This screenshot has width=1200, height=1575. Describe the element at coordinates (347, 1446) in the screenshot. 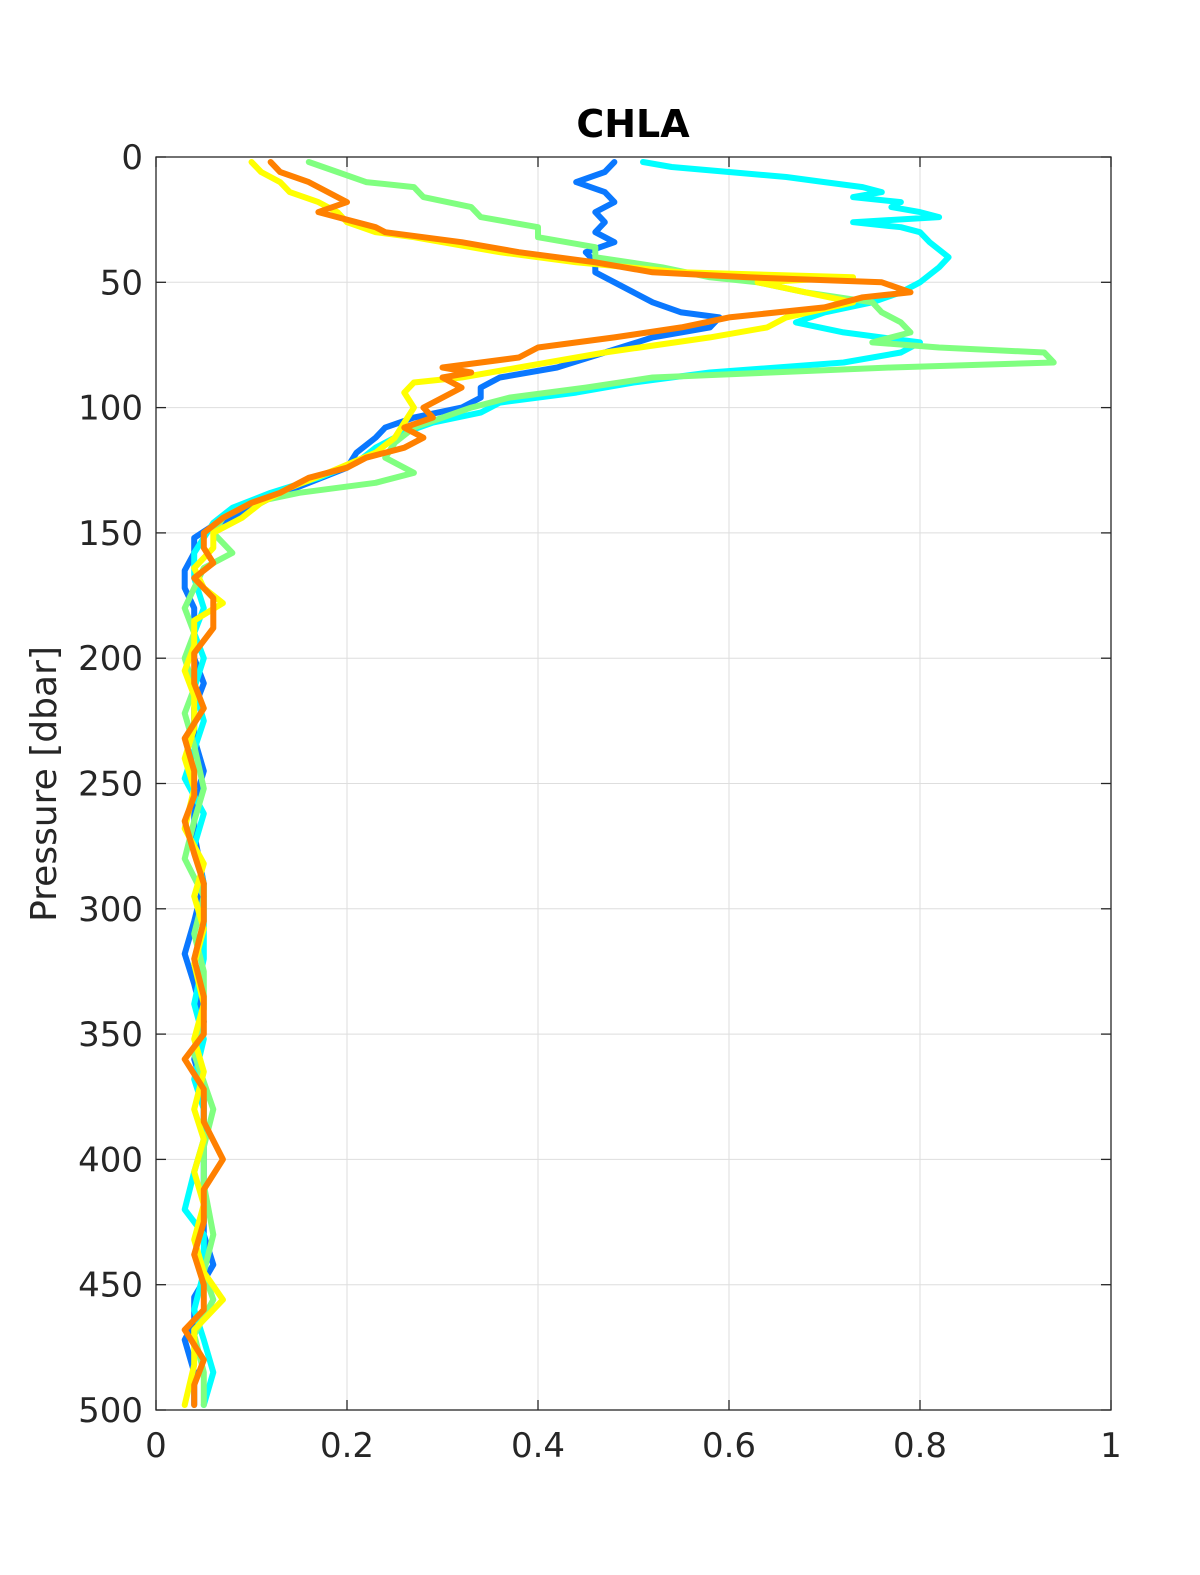

I see `x-tick-label: 0.2` at that location.